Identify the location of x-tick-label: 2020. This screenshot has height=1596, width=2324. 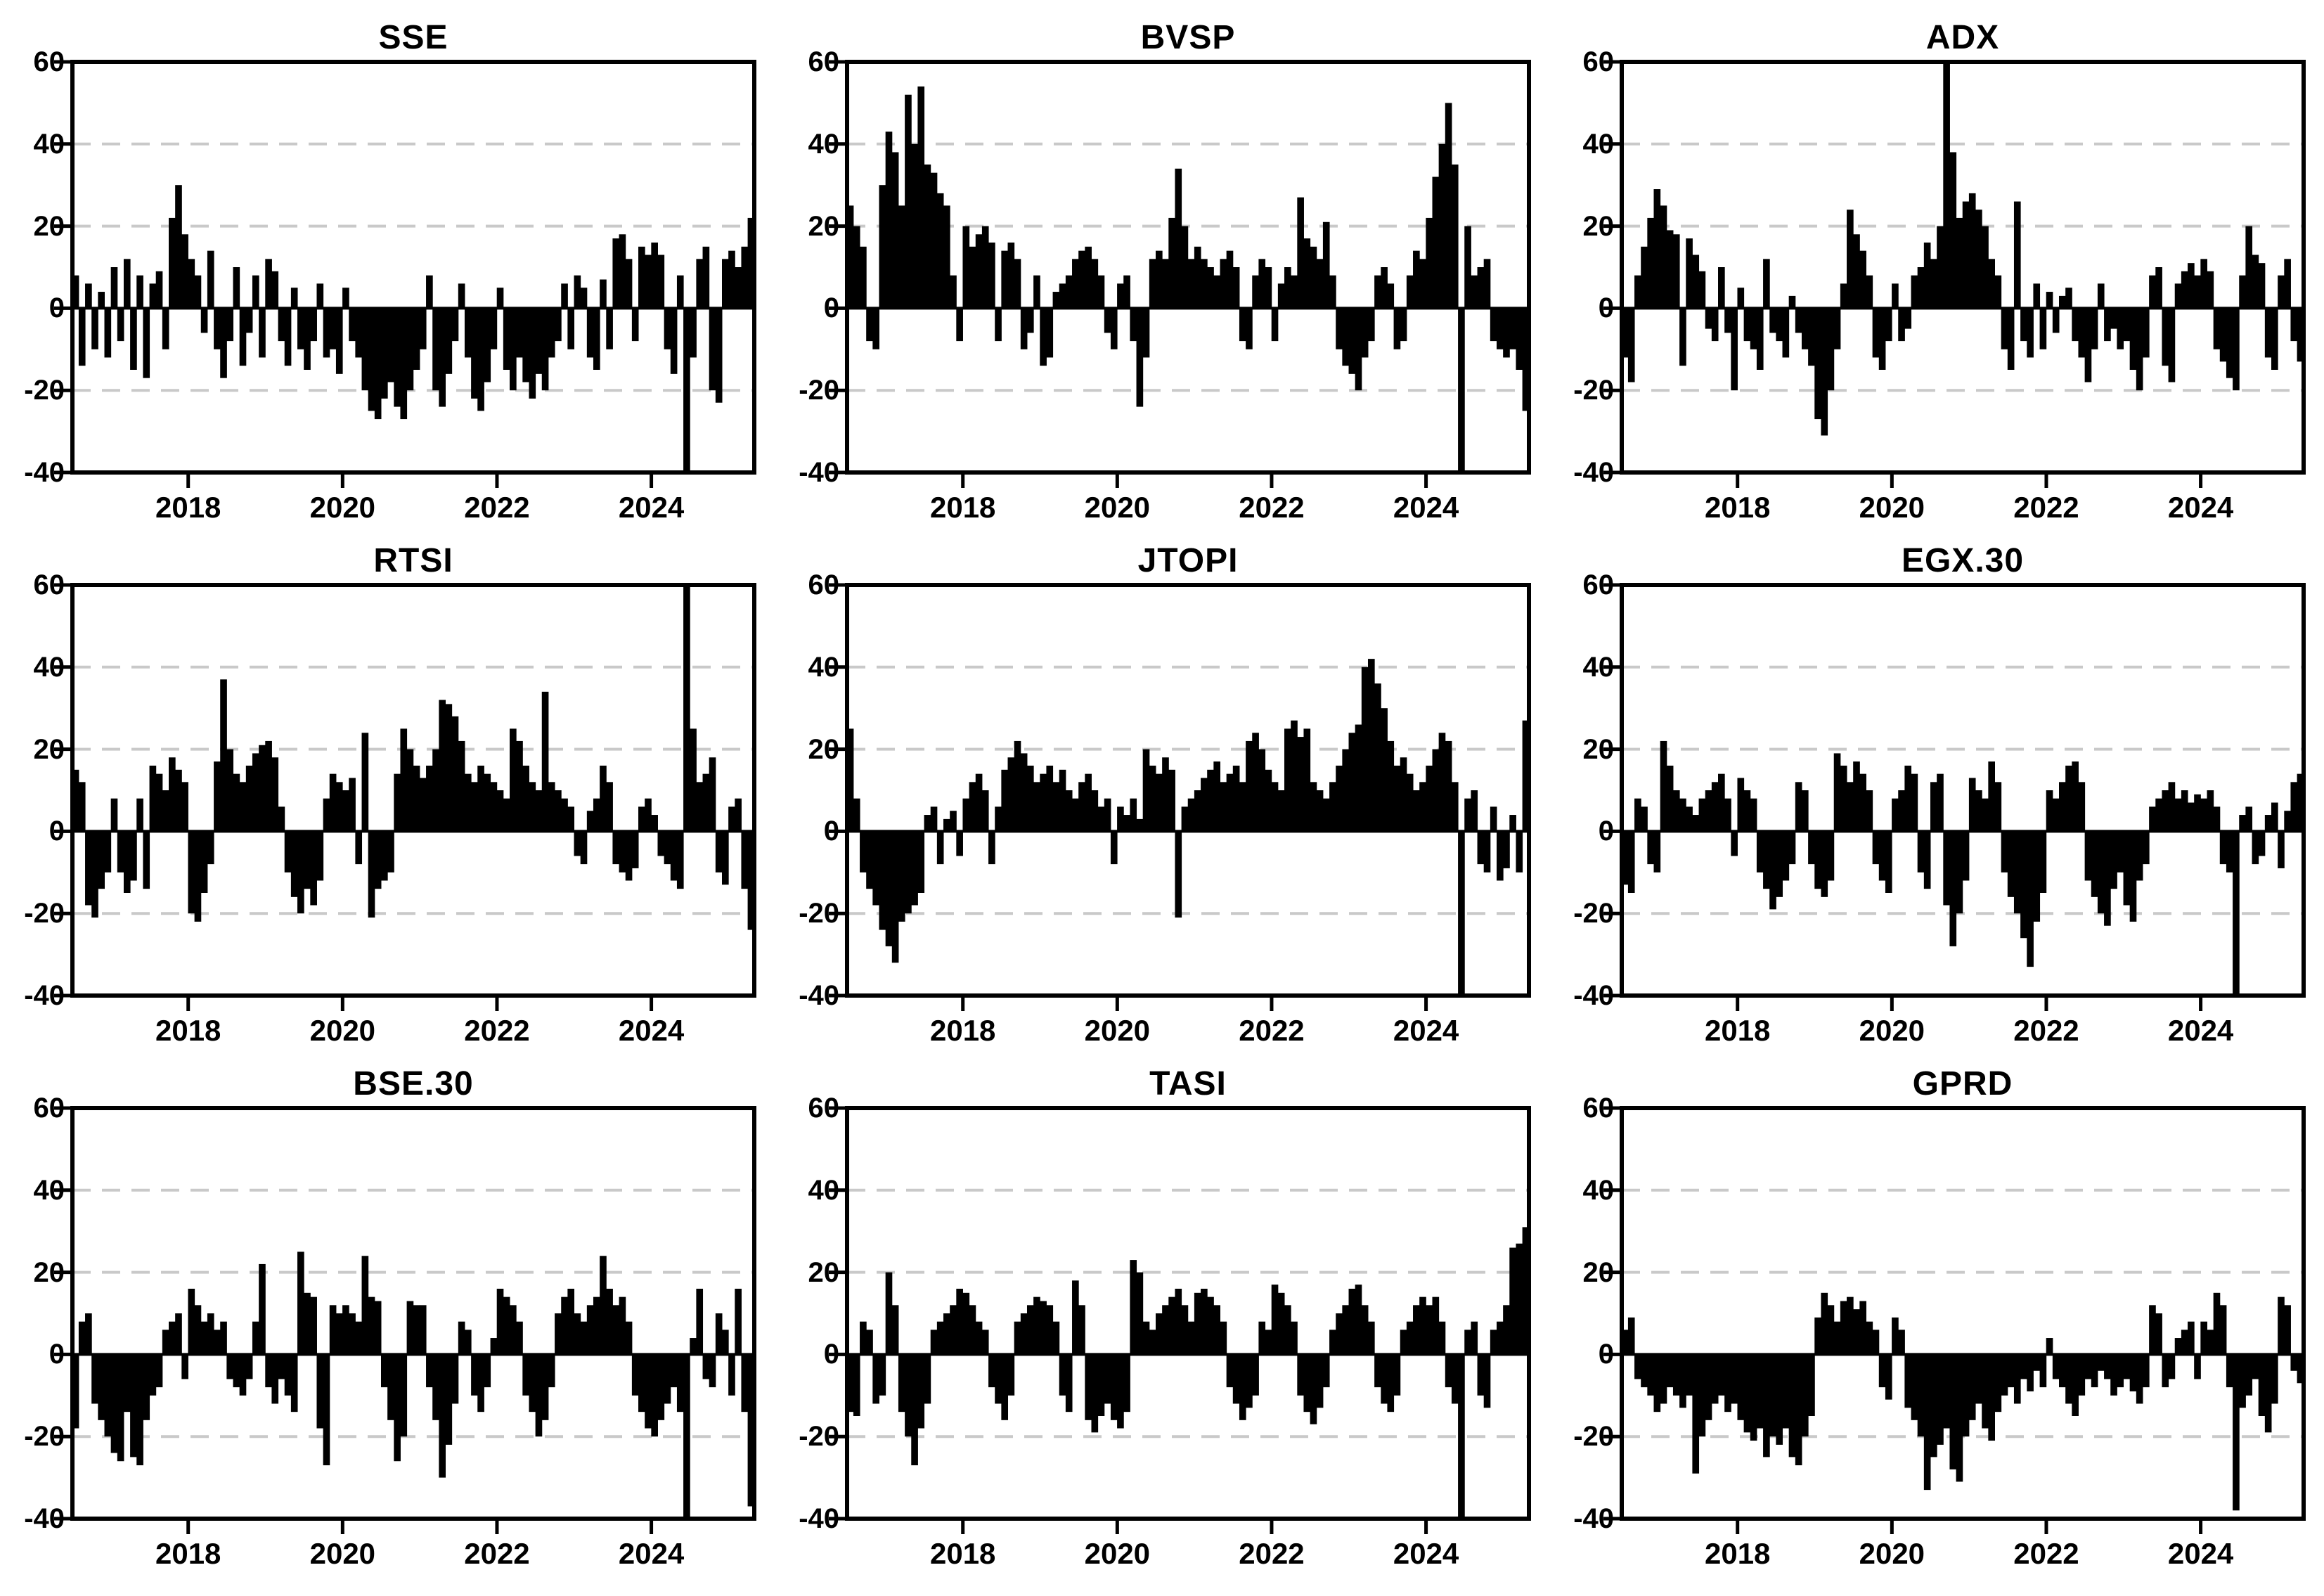
(342, 1553).